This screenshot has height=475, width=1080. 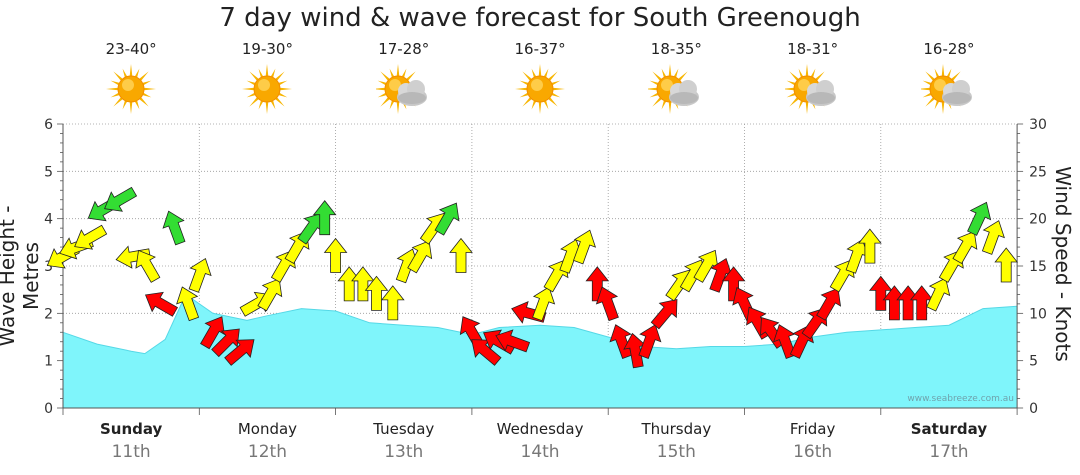 I want to click on left-tick-label: 3, so click(x=48, y=267).